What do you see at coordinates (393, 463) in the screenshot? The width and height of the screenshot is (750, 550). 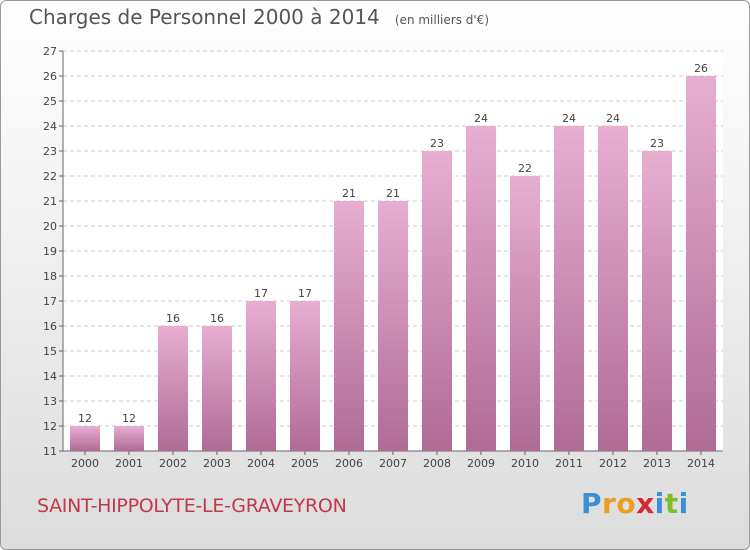 I see `x-tick-label: 2007` at bounding box center [393, 463].